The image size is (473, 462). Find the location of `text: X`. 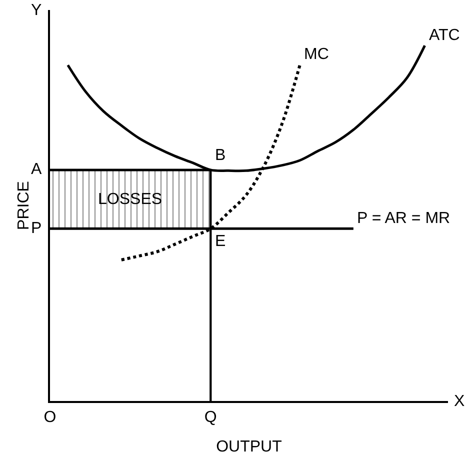

text: X is located at coordinates (459, 401).